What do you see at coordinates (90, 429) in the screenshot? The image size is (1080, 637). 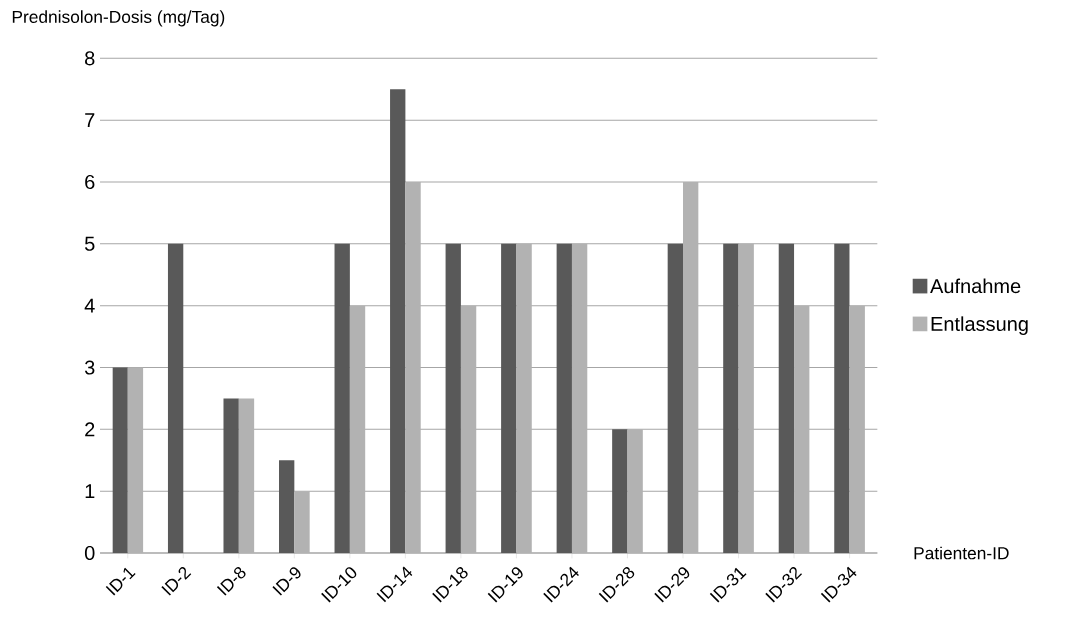 I see `y-tick-label: 2` at bounding box center [90, 429].